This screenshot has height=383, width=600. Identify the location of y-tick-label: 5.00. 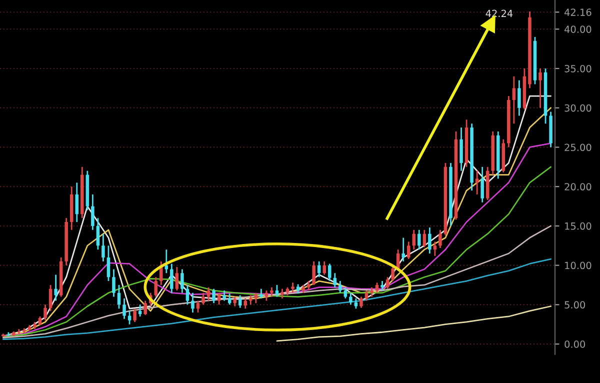
(575, 305).